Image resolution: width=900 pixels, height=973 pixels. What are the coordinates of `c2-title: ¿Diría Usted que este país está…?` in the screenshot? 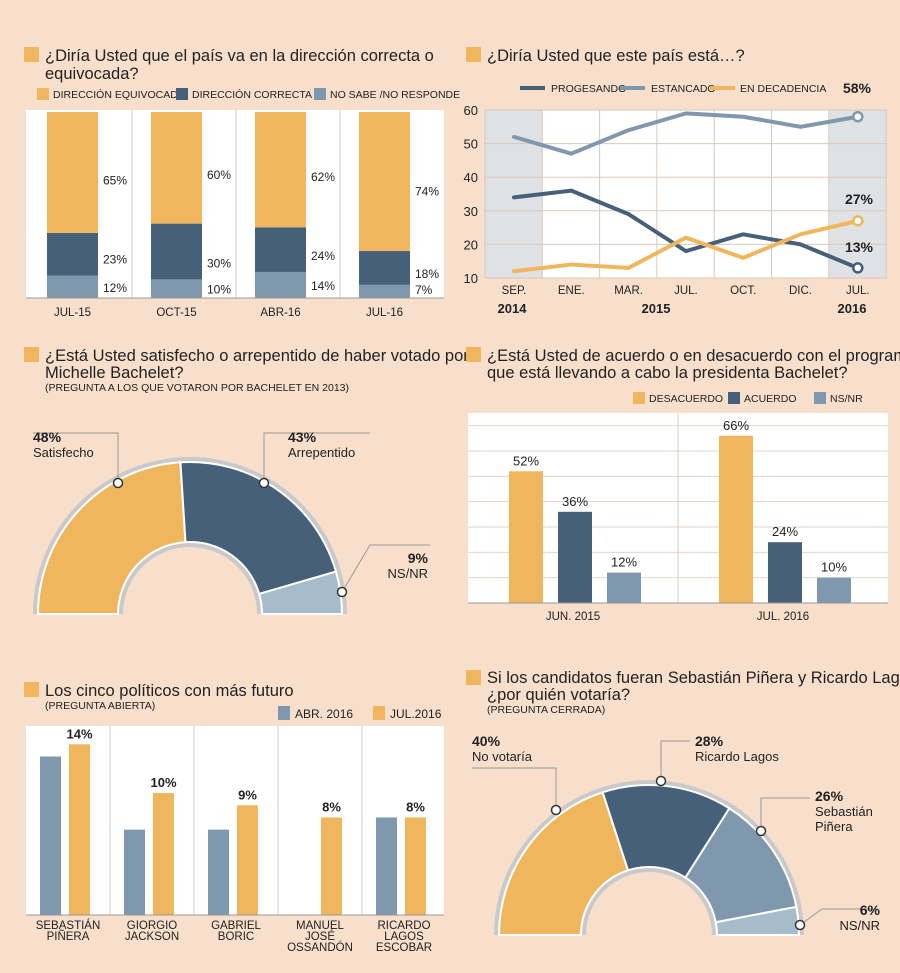 It's located at (616, 56).